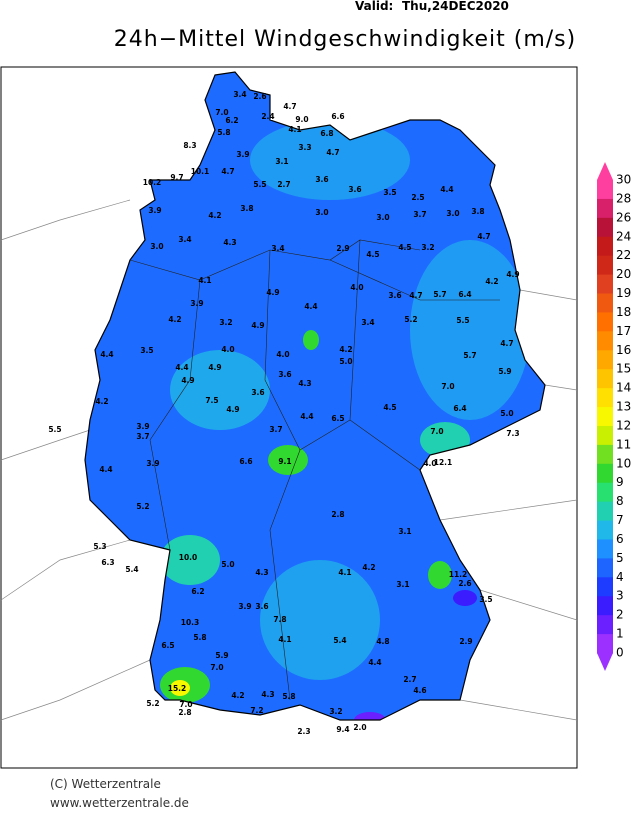  What do you see at coordinates (304, 147) in the screenshot?
I see `station-value: 3.3` at bounding box center [304, 147].